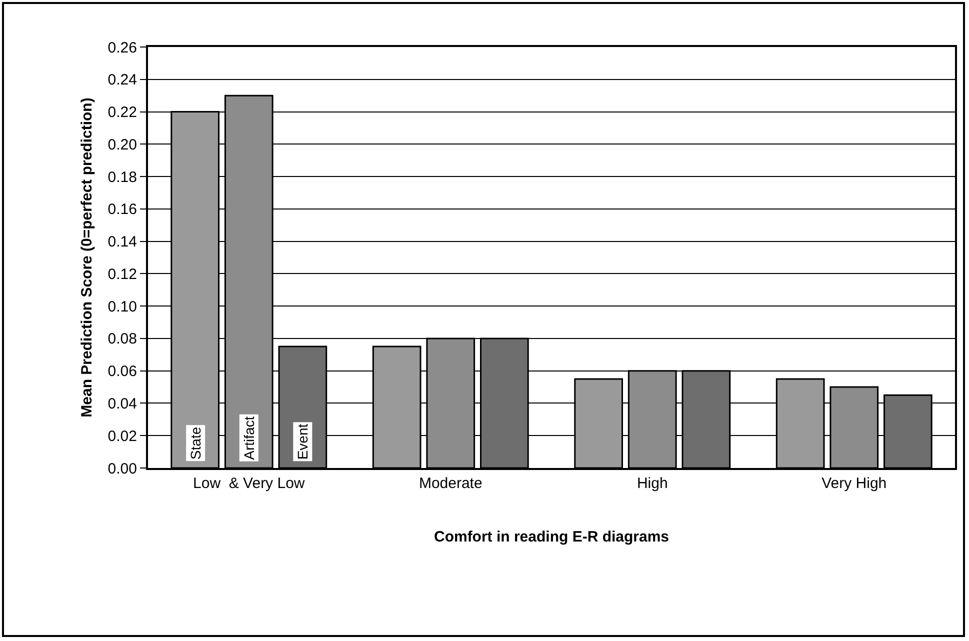 Image resolution: width=969 pixels, height=641 pixels. Describe the element at coordinates (122, 47) in the screenshot. I see `y-tick-label: 0.26` at that location.